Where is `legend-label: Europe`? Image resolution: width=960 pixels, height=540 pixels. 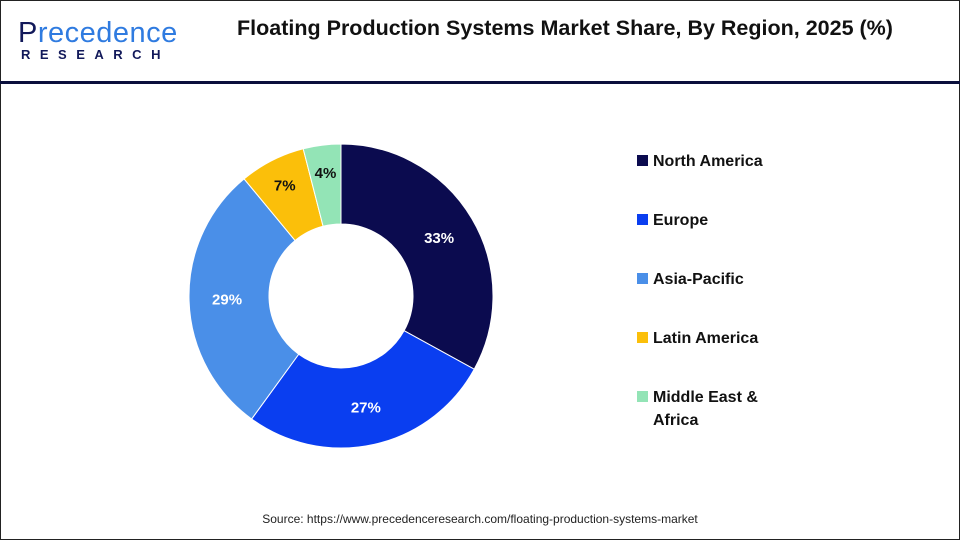
legend-label: Europe is located at coordinates (681, 220).